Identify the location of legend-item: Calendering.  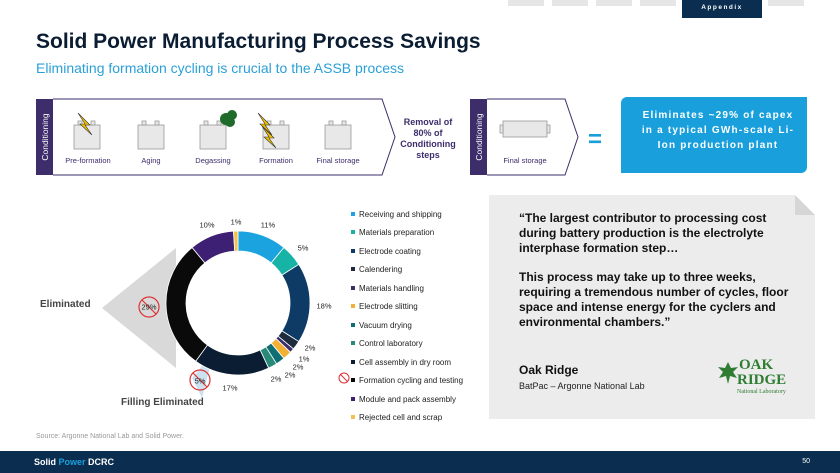
(376, 269).